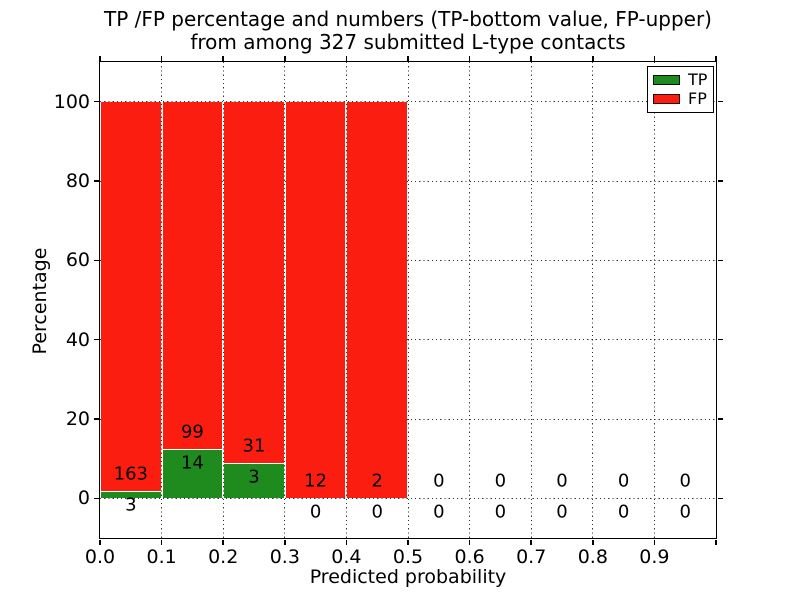 The width and height of the screenshot is (800, 600). Describe the element at coordinates (654, 557) in the screenshot. I see `x-tick-label: 0.9` at that location.